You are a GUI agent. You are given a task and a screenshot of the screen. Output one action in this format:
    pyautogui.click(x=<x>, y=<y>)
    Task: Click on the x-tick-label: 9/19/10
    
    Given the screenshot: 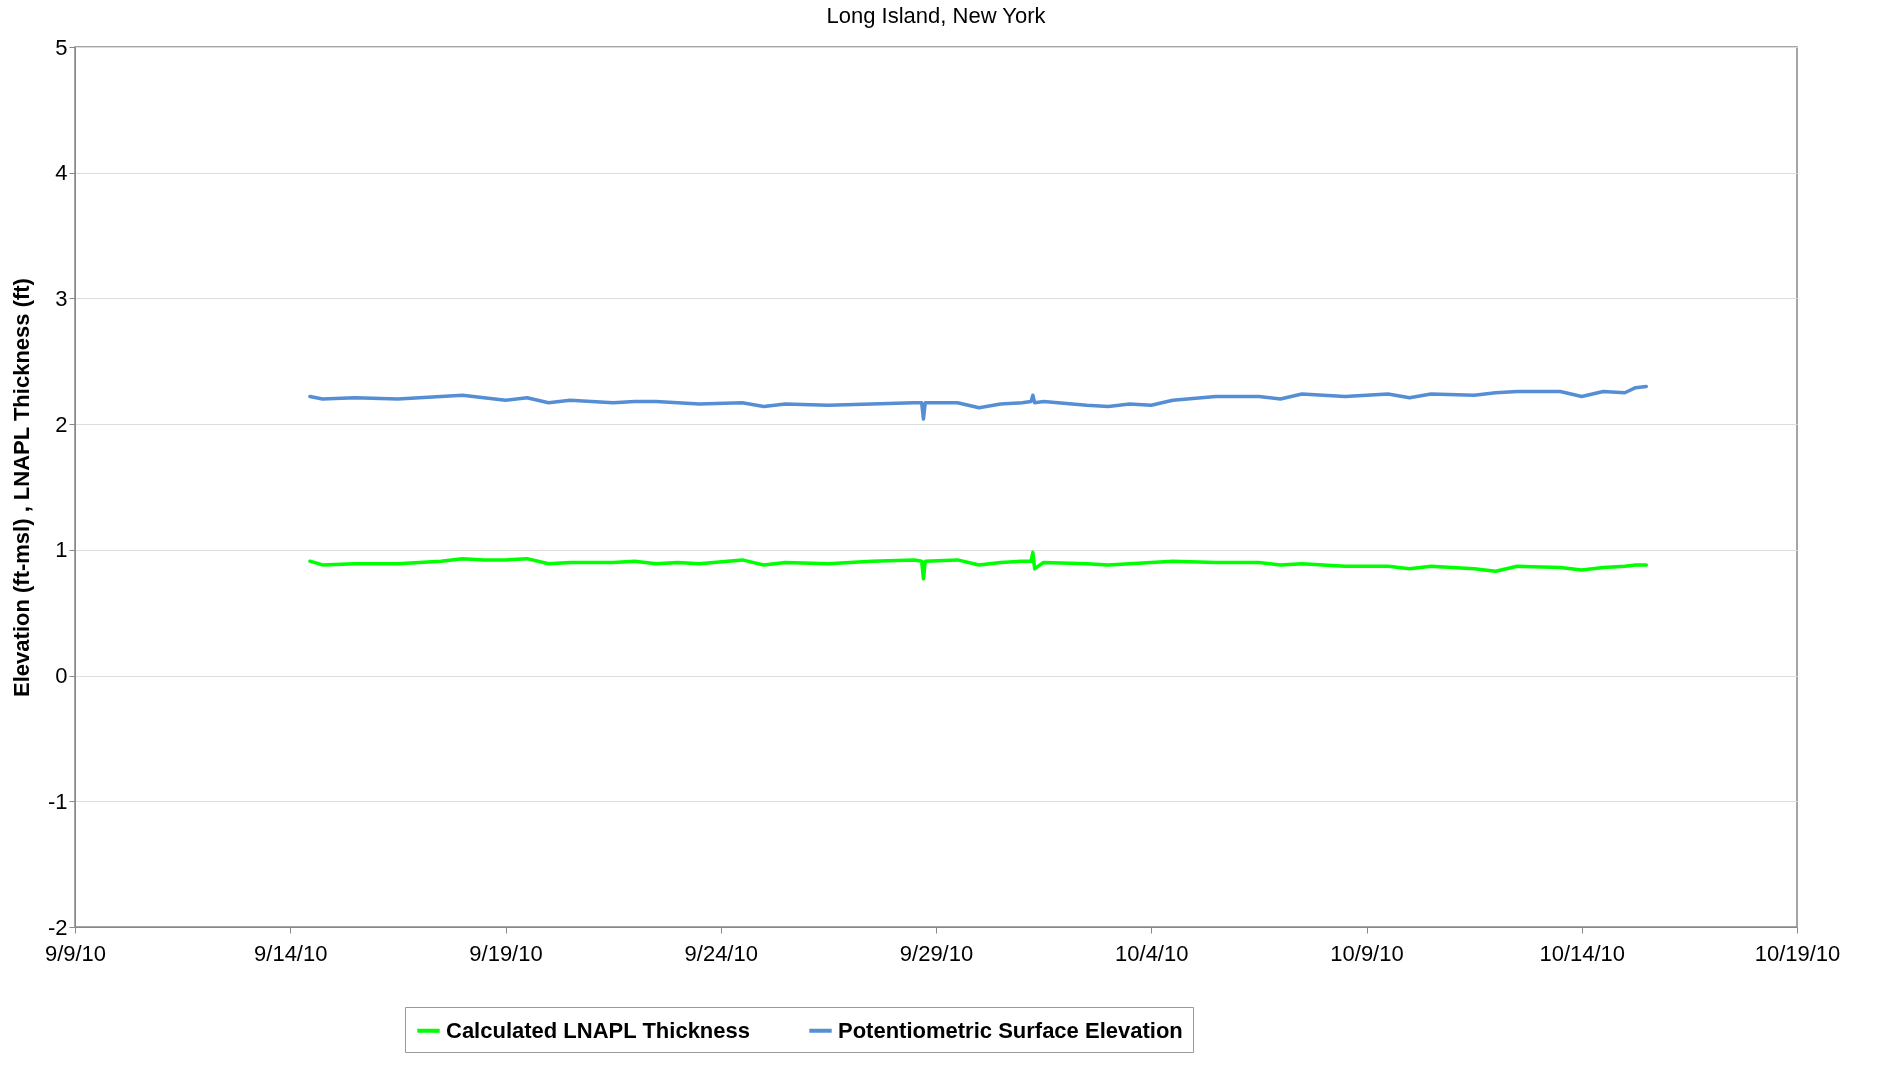 What is the action you would take?
    pyautogui.click(x=506, y=953)
    